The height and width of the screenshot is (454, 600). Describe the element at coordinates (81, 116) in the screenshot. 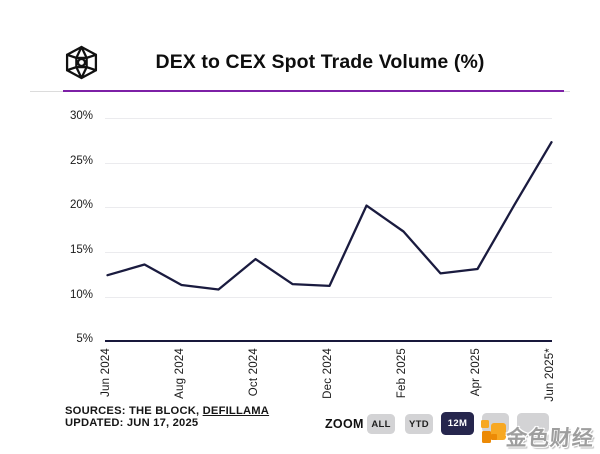

I see `y-axis-tick-label: 30%` at that location.